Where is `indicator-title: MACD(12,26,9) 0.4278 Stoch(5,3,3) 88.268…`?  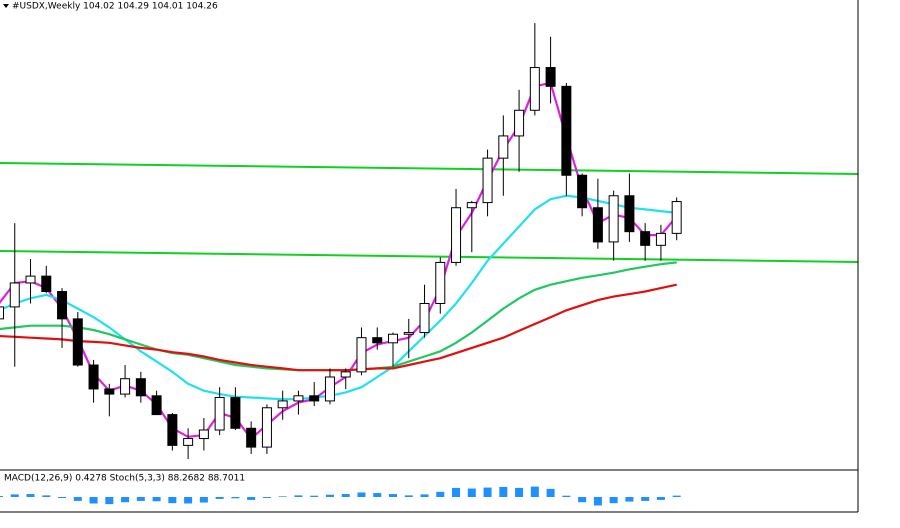
indicator-title: MACD(12,26,9) 0.4278 Stoch(5,3,3) 88.268… is located at coordinates (124, 479).